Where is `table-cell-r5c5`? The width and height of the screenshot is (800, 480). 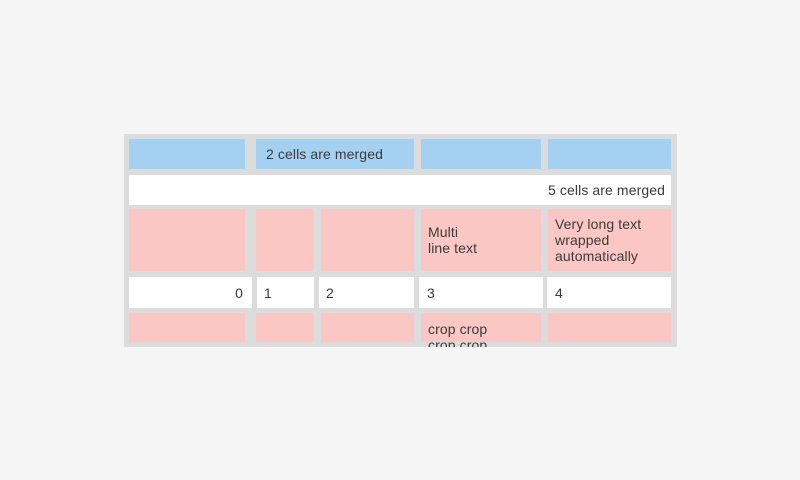
table-cell-r5c5 is located at coordinates (609, 327).